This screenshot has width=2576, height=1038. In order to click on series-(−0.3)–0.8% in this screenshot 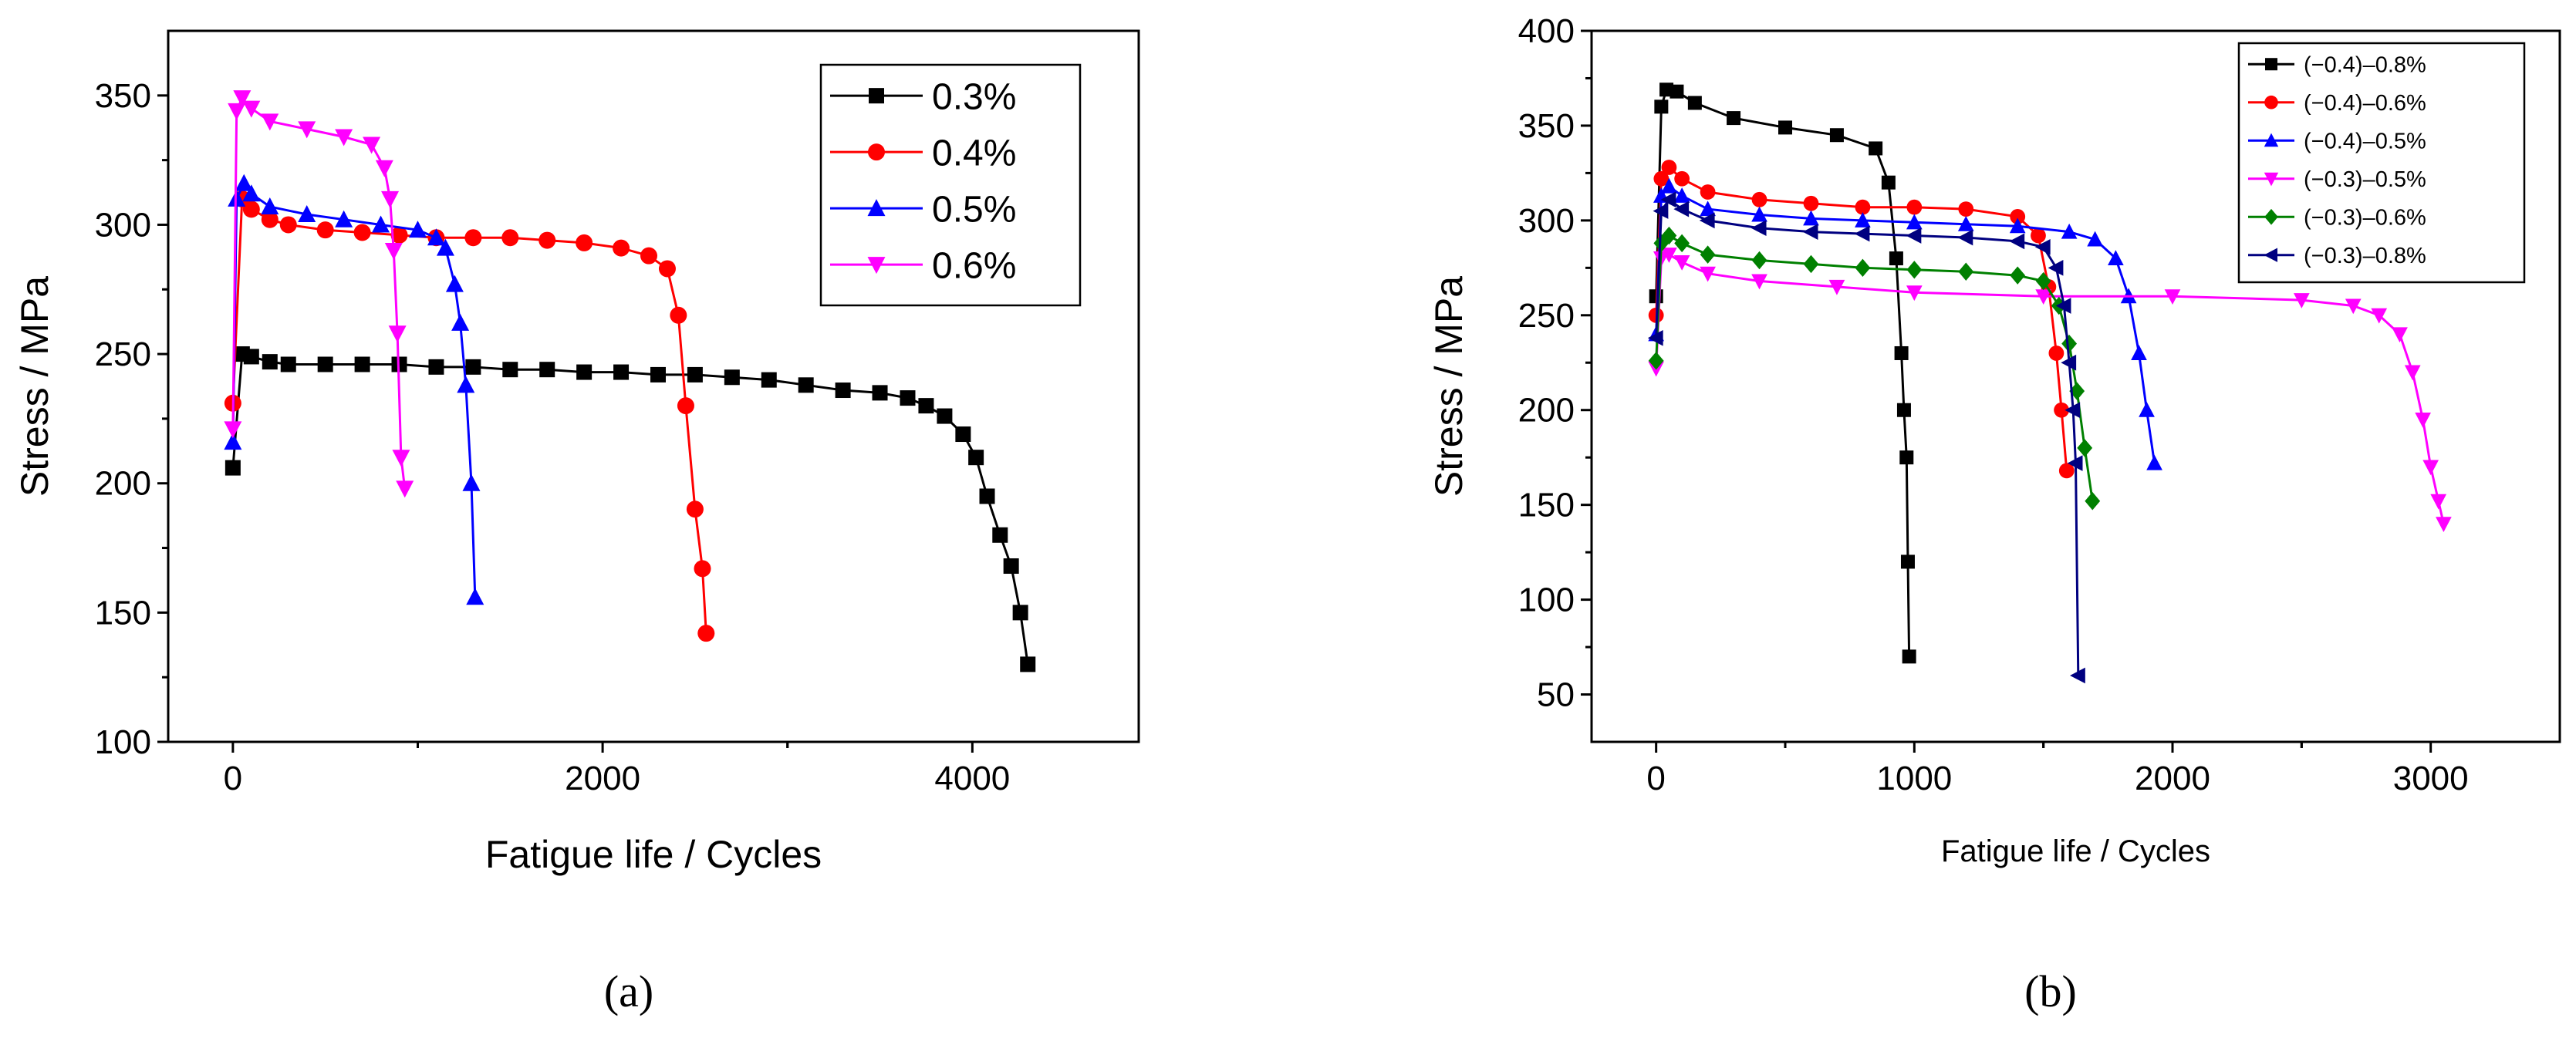, I will do `click(1866, 437)`.